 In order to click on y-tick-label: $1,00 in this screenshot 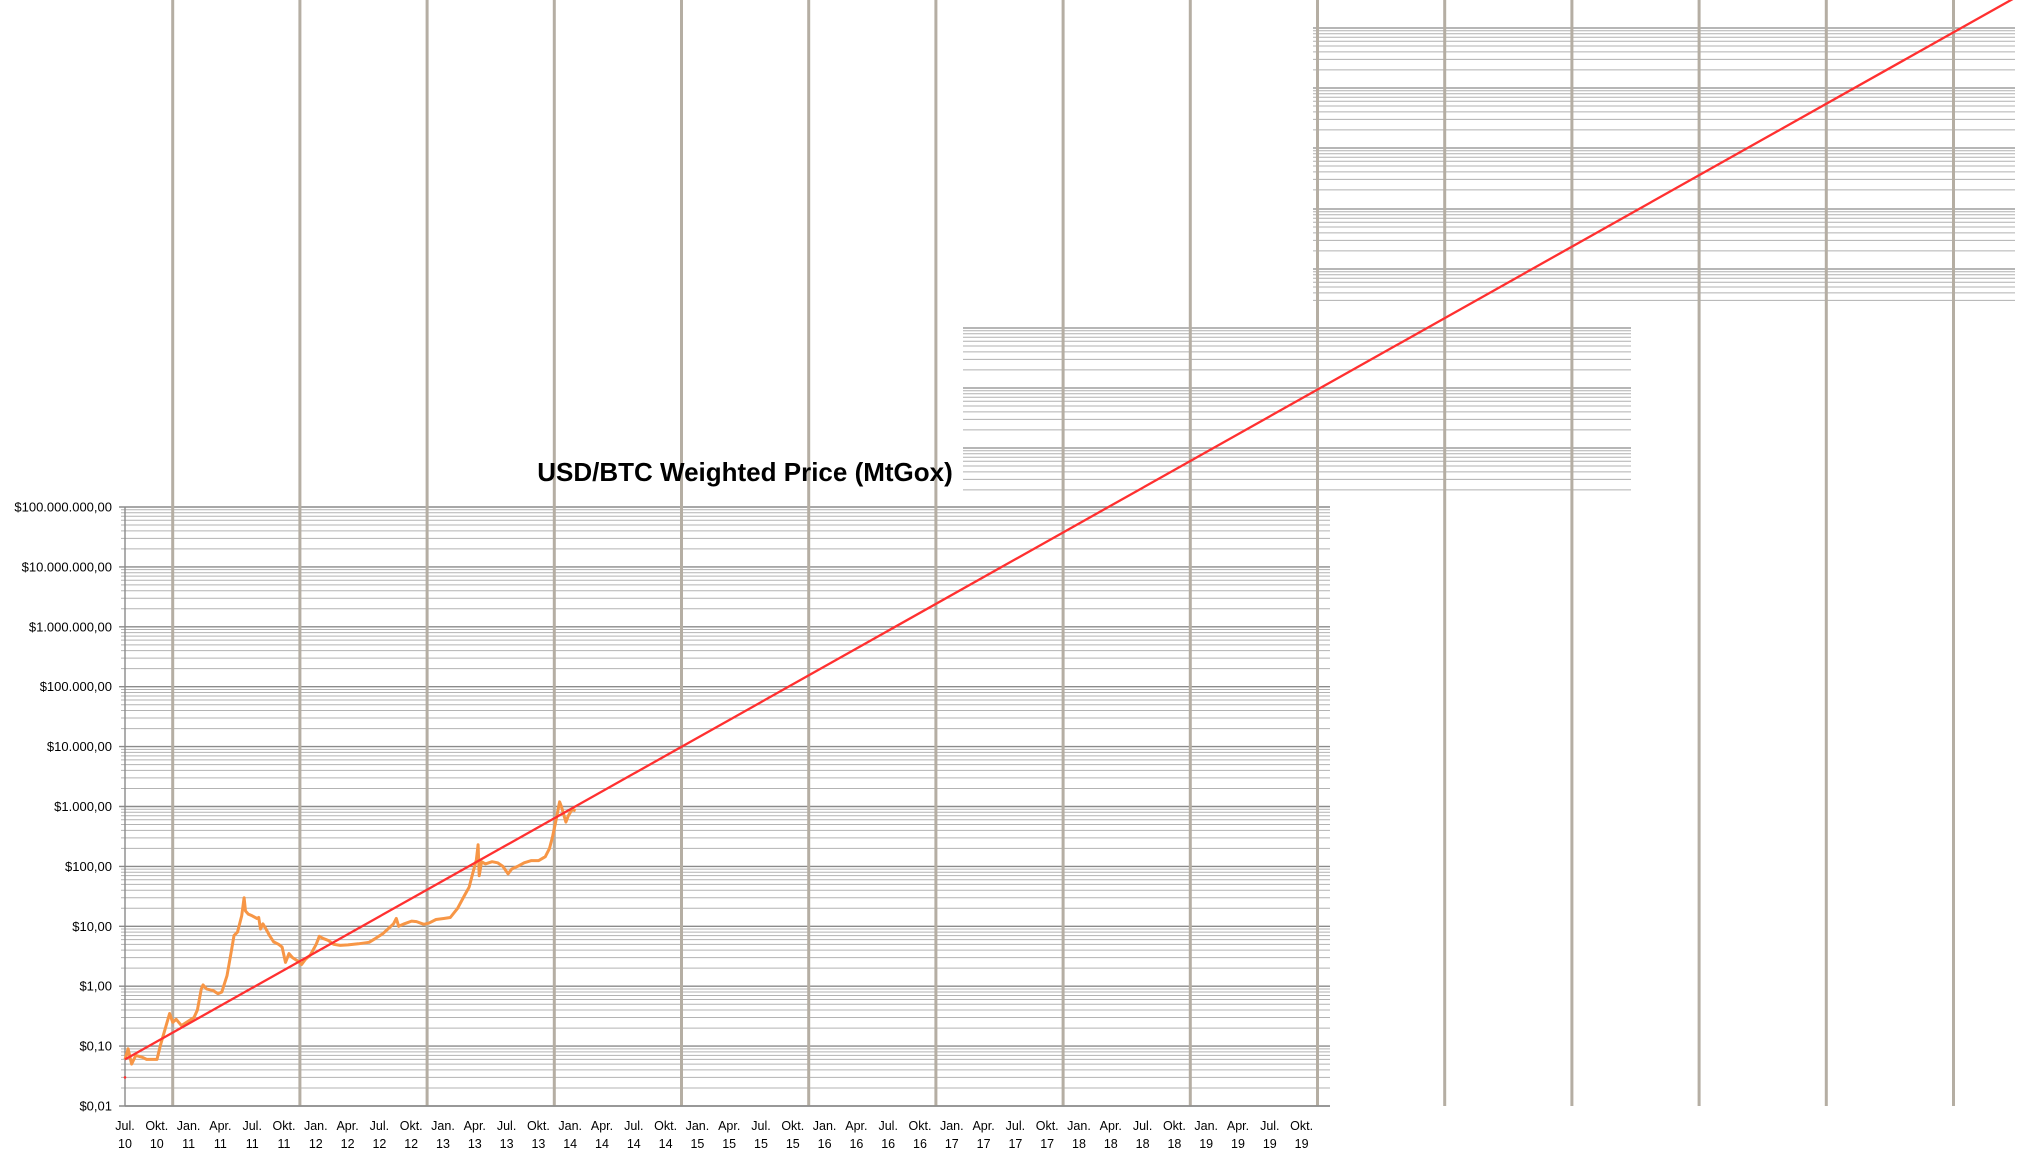, I will do `click(95, 986)`.